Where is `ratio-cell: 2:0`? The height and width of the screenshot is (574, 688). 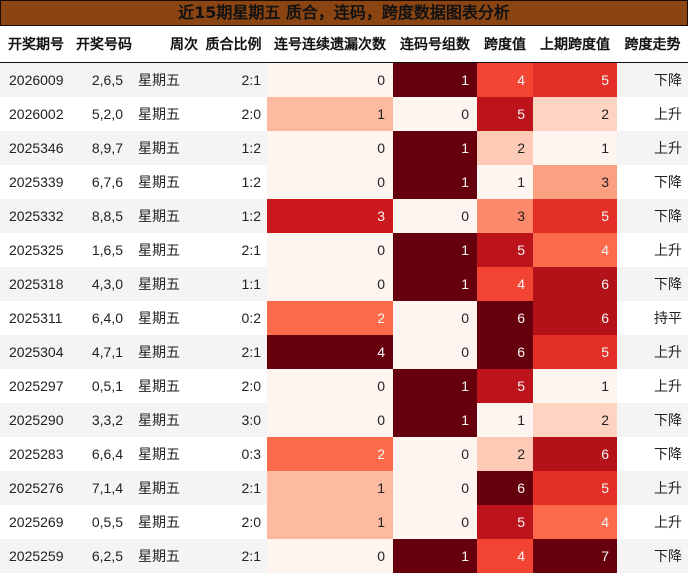
ratio-cell: 2:0 is located at coordinates (233, 522).